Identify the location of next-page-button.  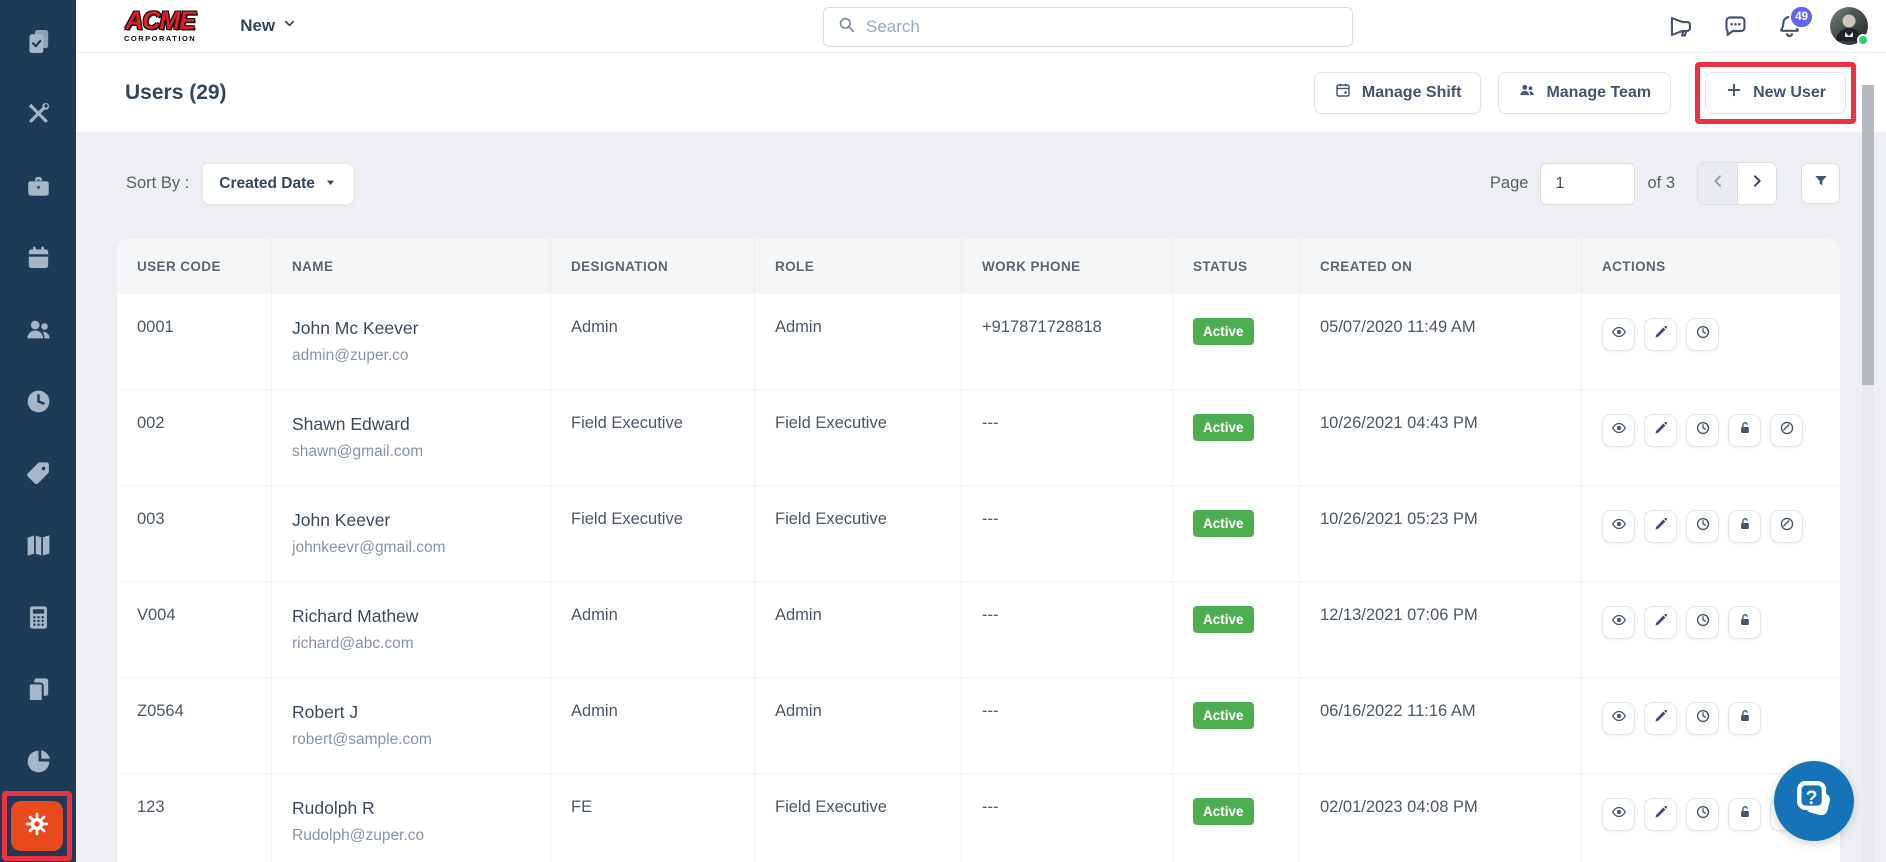
(1756, 183).